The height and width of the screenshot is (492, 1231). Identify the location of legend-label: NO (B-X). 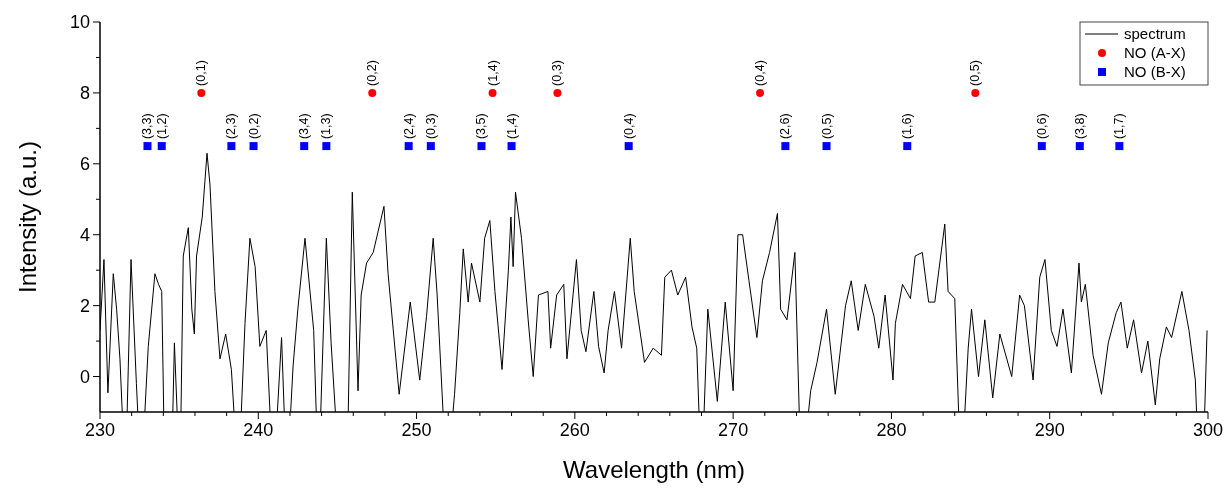
(1155, 71).